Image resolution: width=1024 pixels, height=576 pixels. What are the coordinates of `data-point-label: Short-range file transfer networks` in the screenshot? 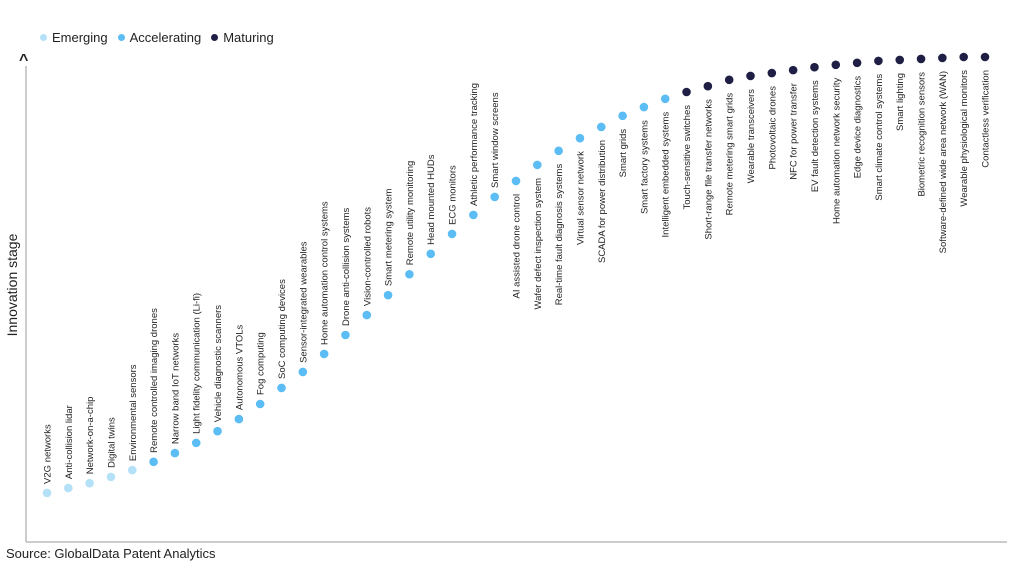 It's located at (708, 169).